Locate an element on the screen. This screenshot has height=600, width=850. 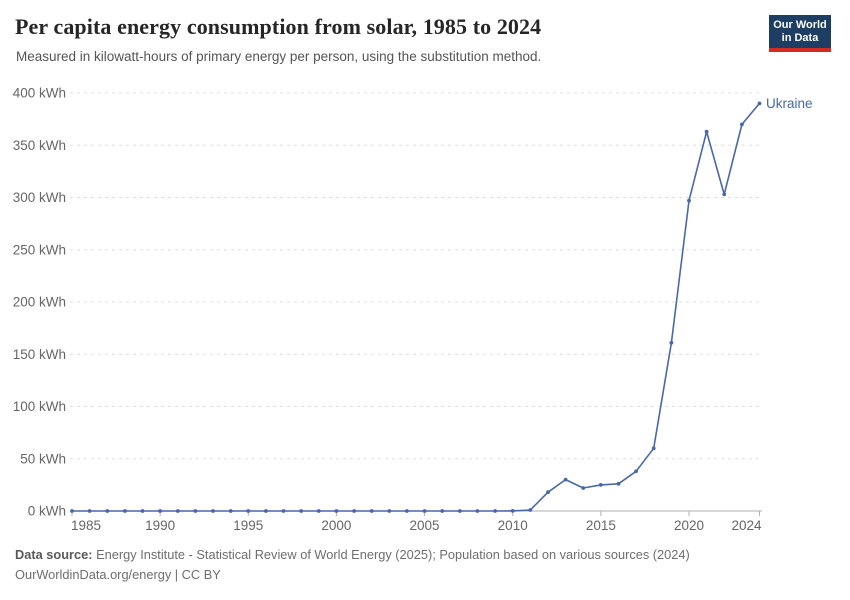
license-line: OurWorldinData.org/energy | CC BY is located at coordinates (118, 574).